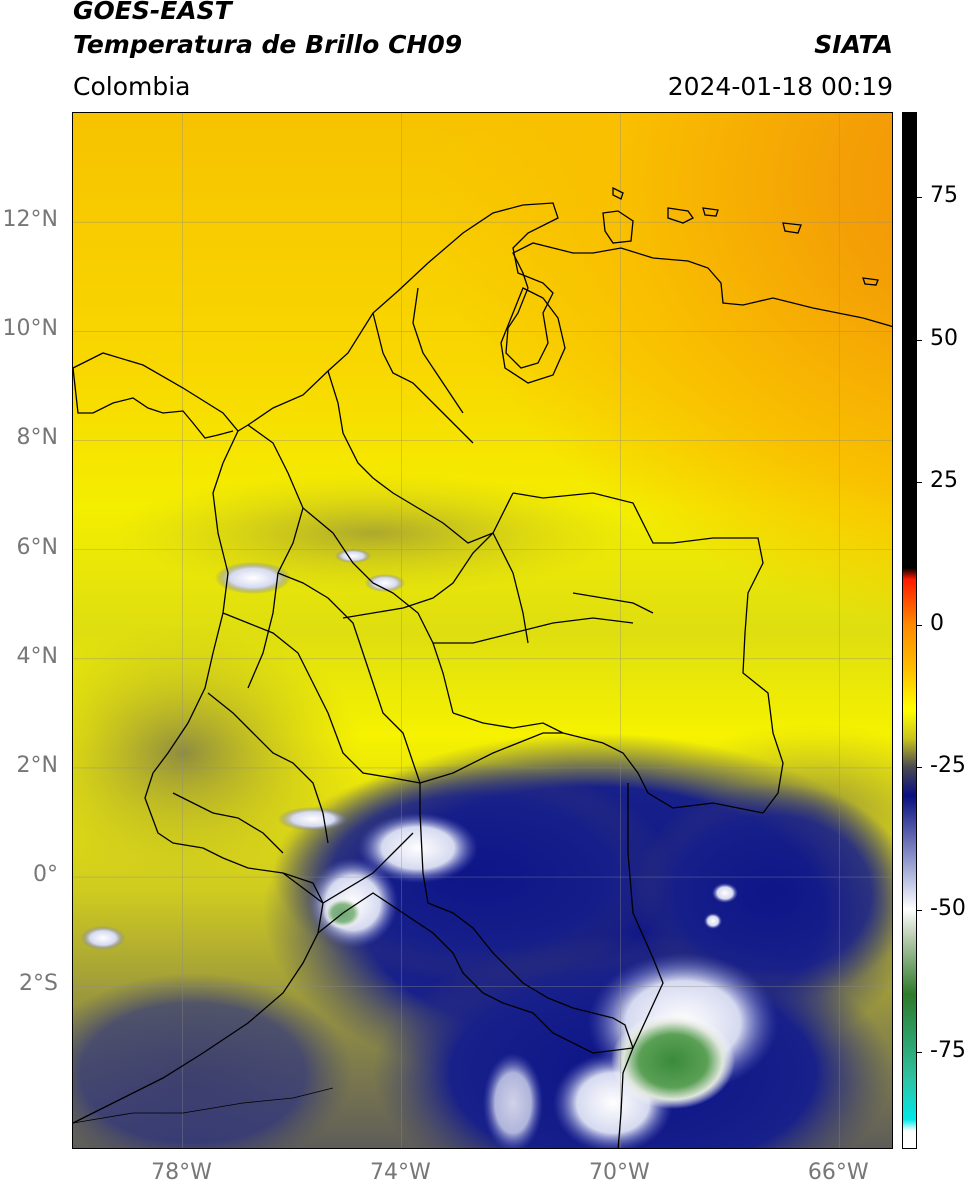  What do you see at coordinates (780, 86) in the screenshot?
I see `timestamp-label: 2024-01-18 00:19` at bounding box center [780, 86].